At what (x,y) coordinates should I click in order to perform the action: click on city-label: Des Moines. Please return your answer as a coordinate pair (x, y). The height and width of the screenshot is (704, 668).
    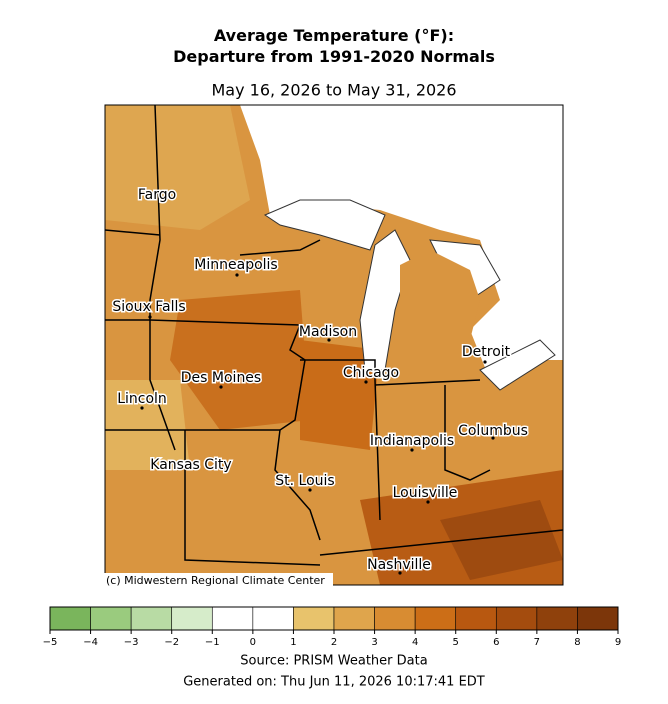
    Looking at the image, I should click on (221, 378).